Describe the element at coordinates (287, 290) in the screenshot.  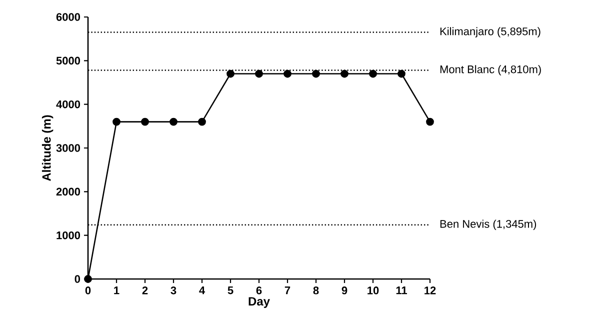
I see `x-tick-label: 7` at that location.